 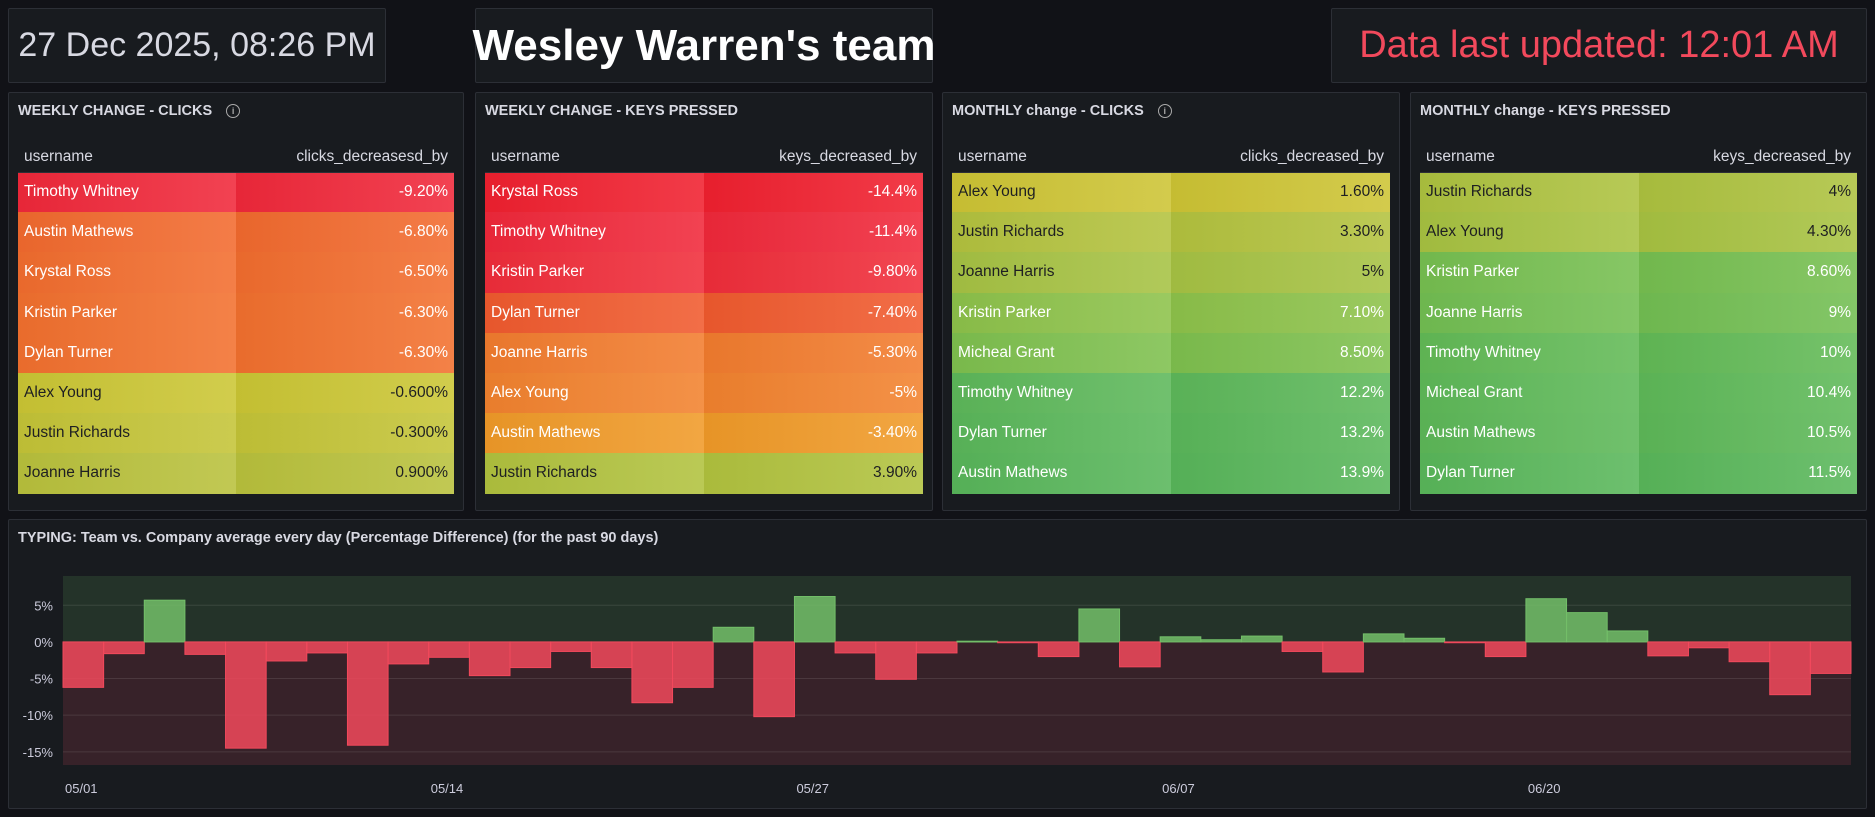 What do you see at coordinates (38, 752) in the screenshot?
I see `y-tick-label: -15%` at bounding box center [38, 752].